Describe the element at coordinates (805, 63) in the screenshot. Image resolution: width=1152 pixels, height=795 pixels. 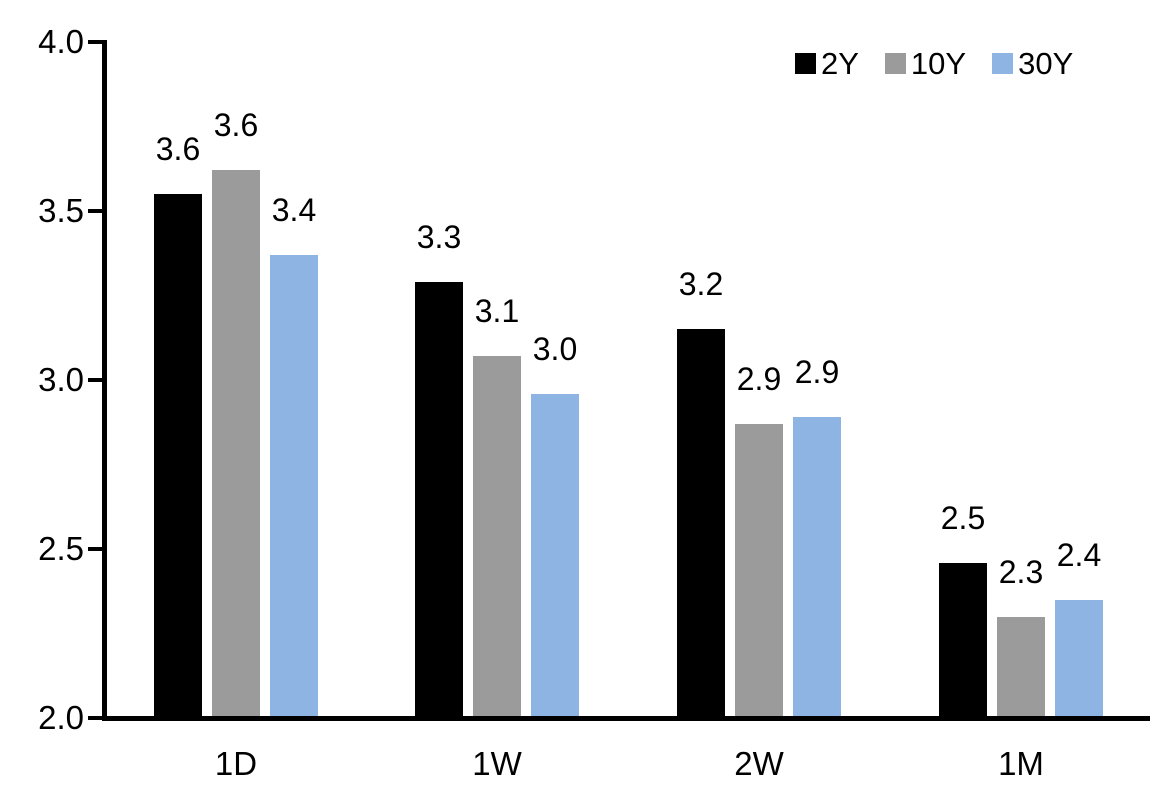
I see `legend-swatch-2y` at that location.